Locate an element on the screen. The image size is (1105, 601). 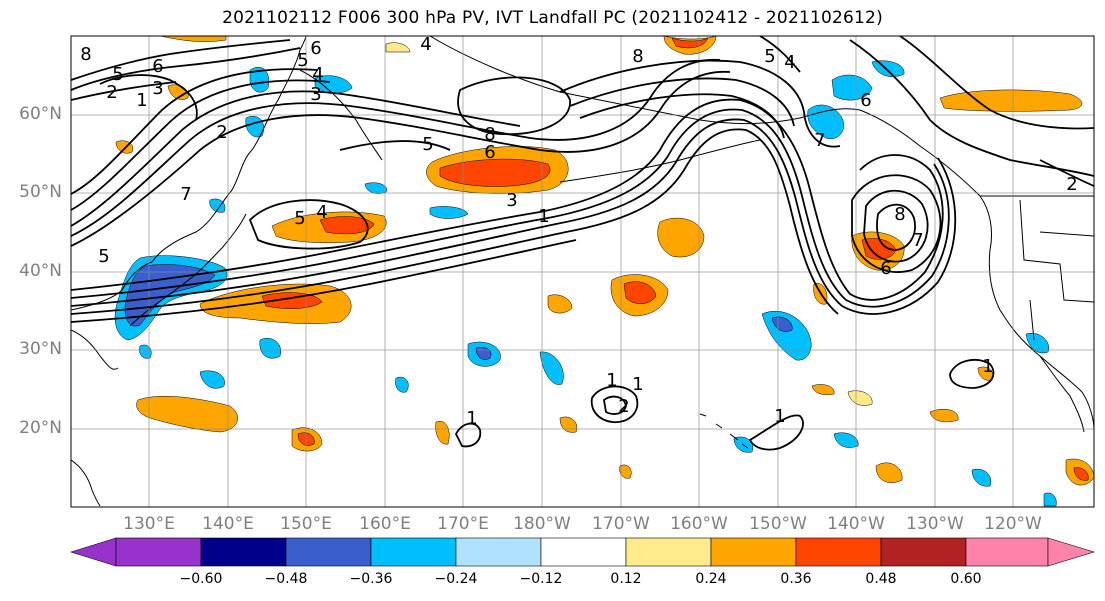
colorbar is located at coordinates (582, 552).